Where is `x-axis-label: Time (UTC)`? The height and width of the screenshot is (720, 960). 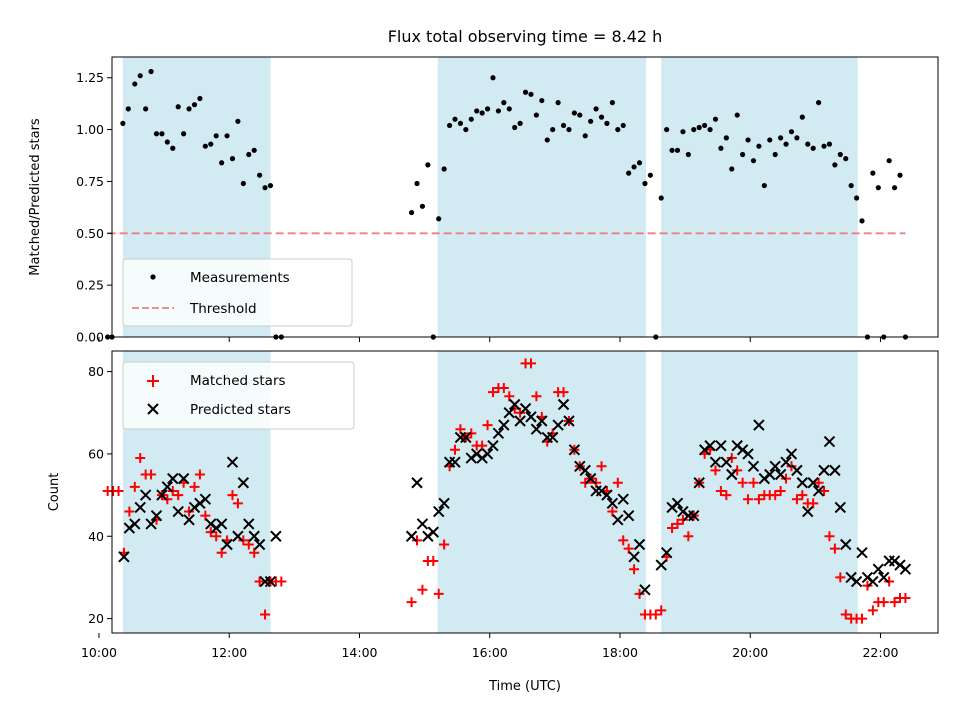 x-axis-label: Time (UTC) is located at coordinates (524, 686).